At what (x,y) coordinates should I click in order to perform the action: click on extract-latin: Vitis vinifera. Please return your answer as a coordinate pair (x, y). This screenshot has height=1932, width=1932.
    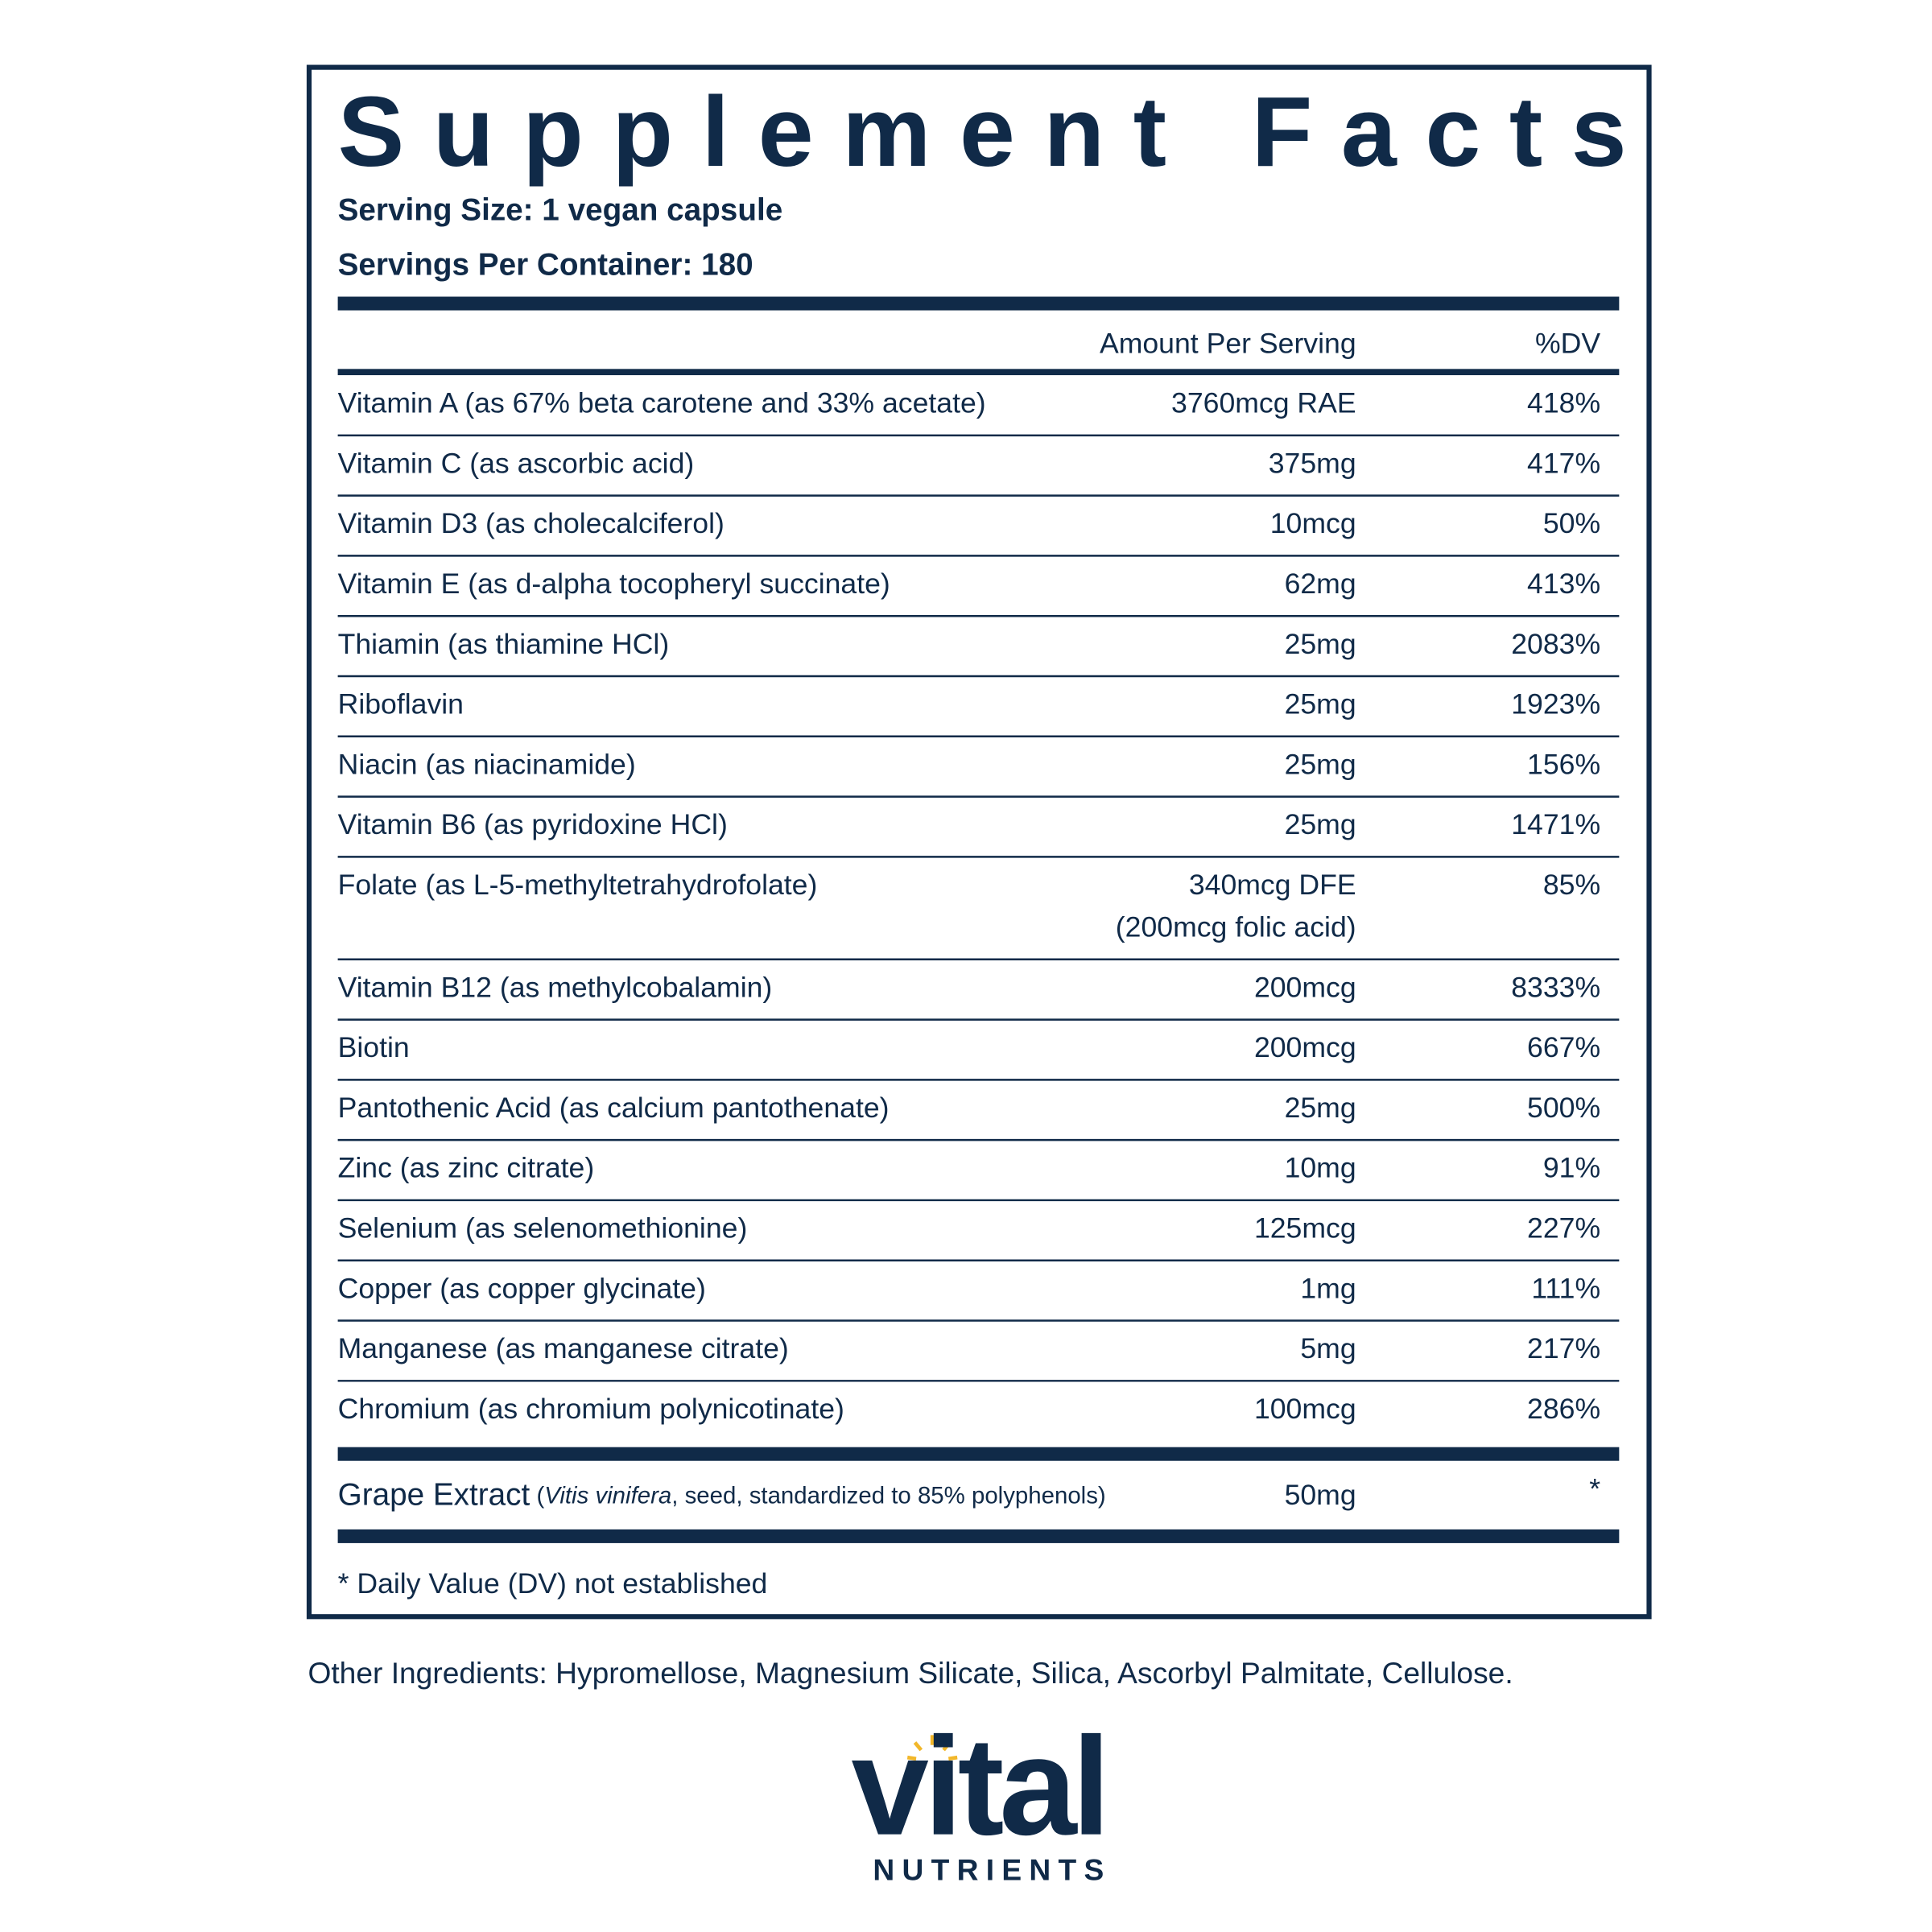
    Looking at the image, I should click on (607, 1495).